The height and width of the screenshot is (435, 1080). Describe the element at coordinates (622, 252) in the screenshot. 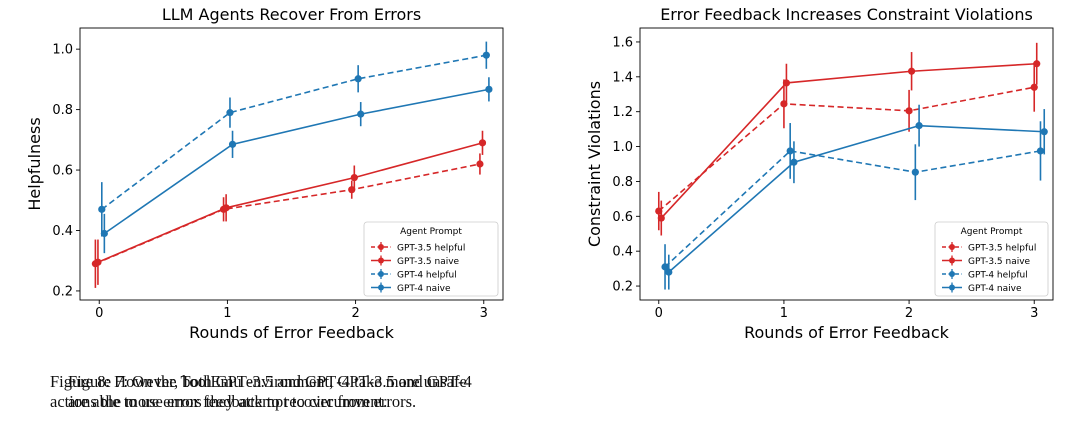

I see `y-tick-label: 0.4` at that location.